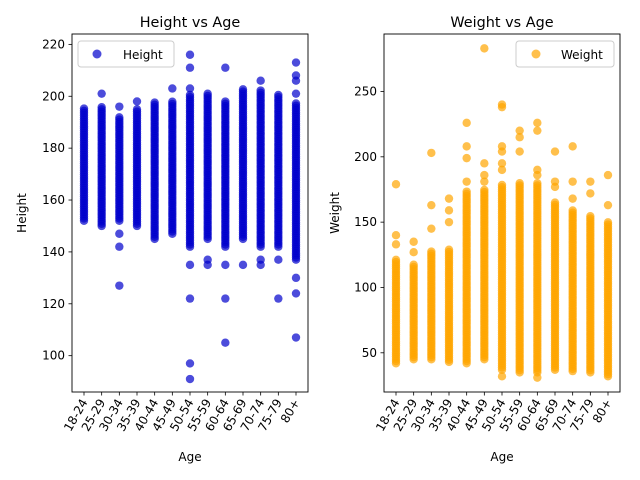  Describe the element at coordinates (189, 457) in the screenshot. I see `x-axis-label: Age` at that location.